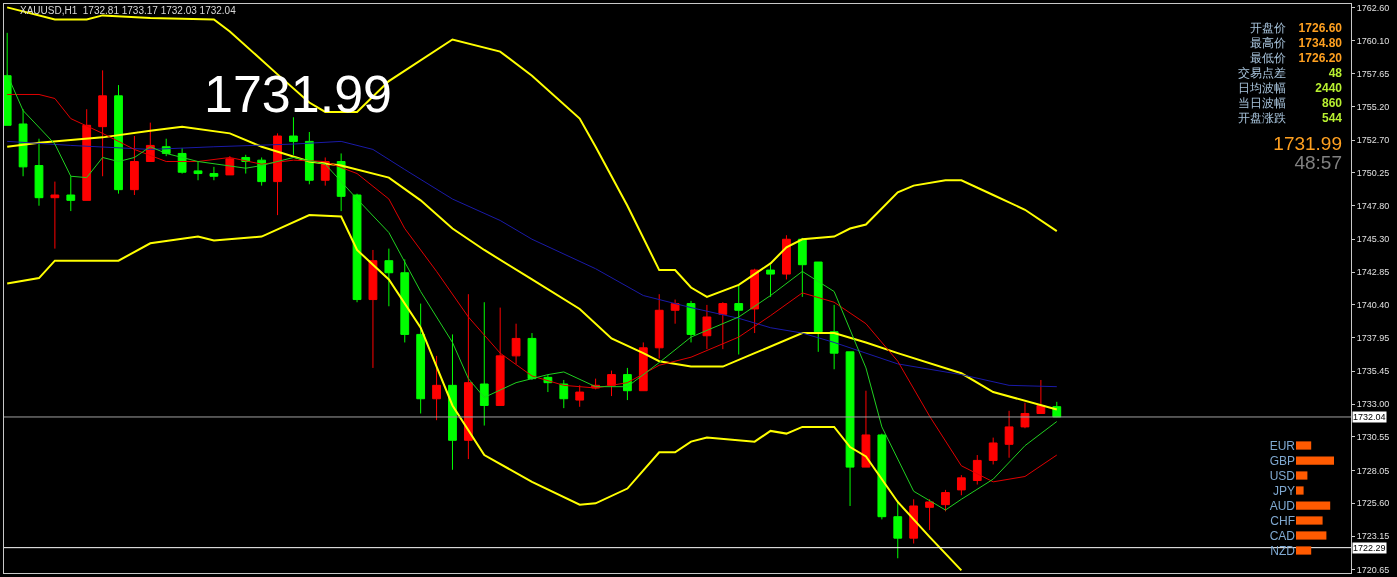  I want to click on y-tick-label: 1735.45, so click(1373, 371).